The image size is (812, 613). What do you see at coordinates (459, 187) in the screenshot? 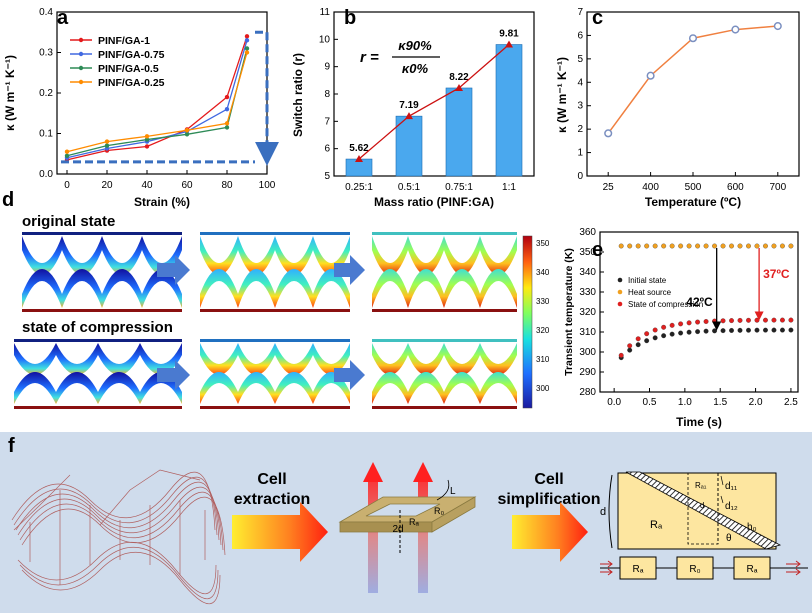
I see `x-tick-label: 0.75:1` at bounding box center [459, 187].